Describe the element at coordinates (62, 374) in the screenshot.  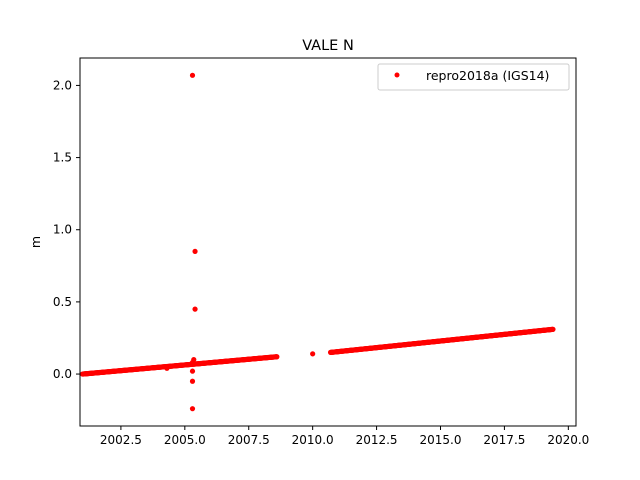
I see `y-tick-label: 0.0` at that location.